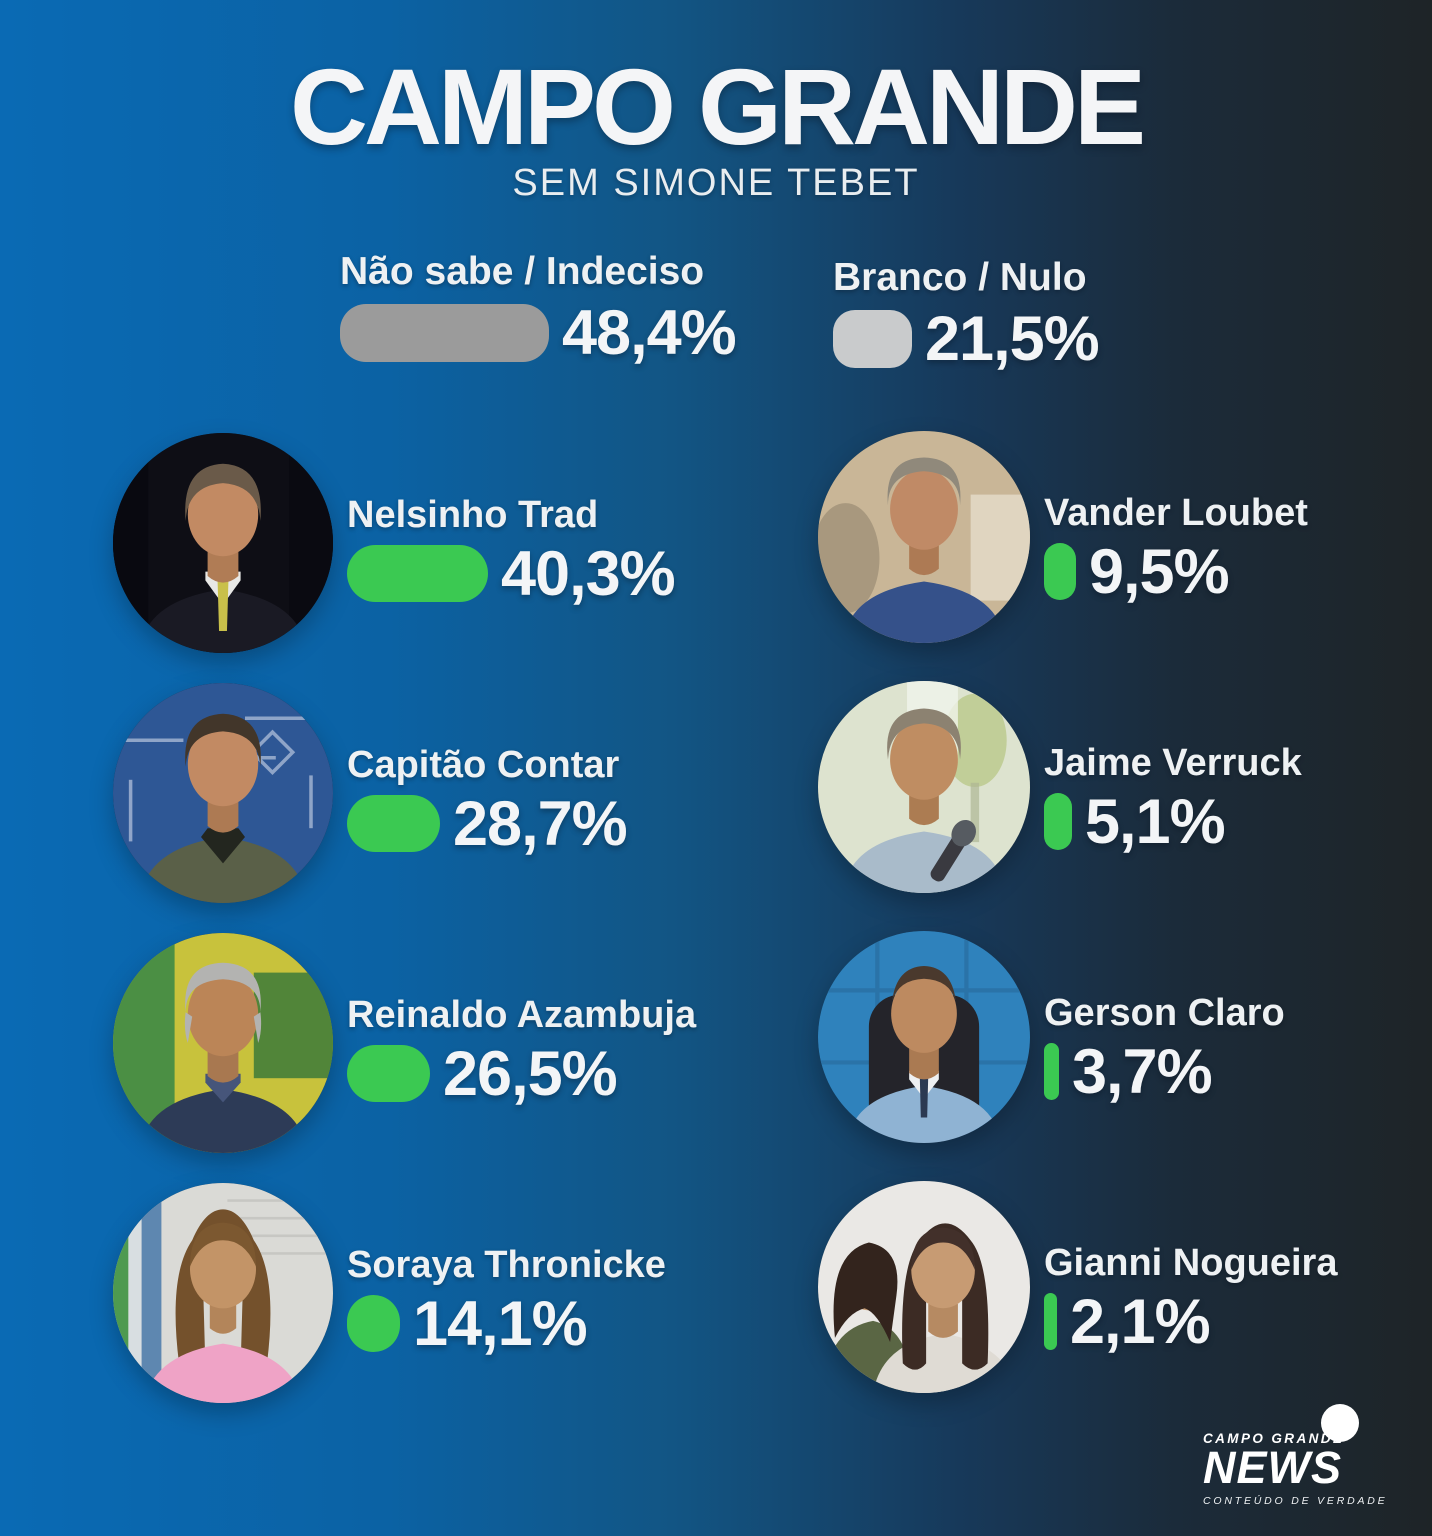 This screenshot has height=1536, width=1432. I want to click on stat-undecided: Não sabe / Indeciso 48,4%, so click(538, 309).